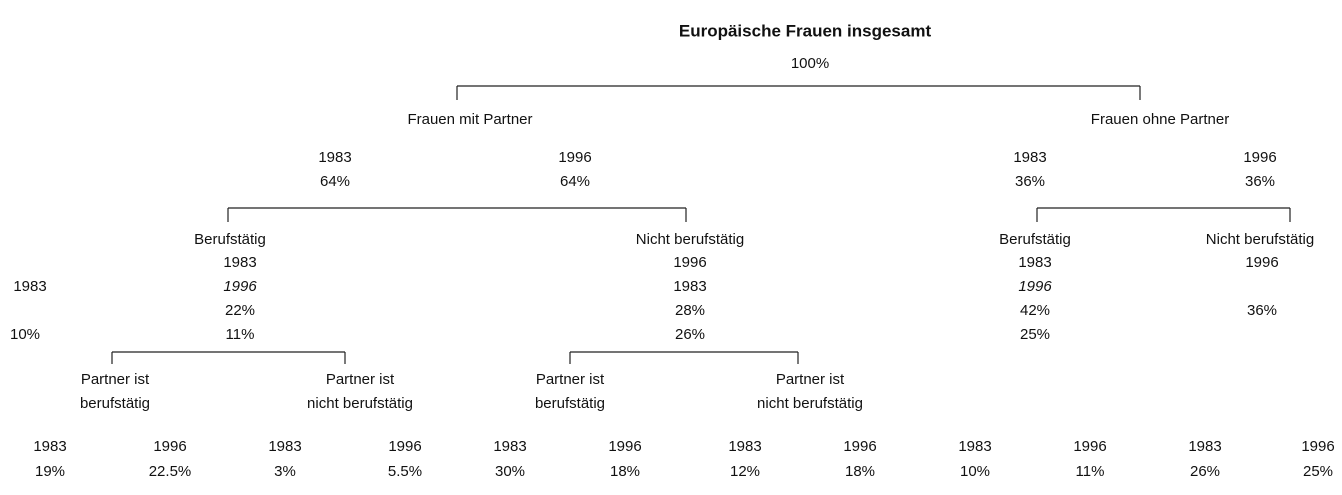  Describe the element at coordinates (1205, 471) in the screenshot. I see `leaf-value: 26%` at that location.